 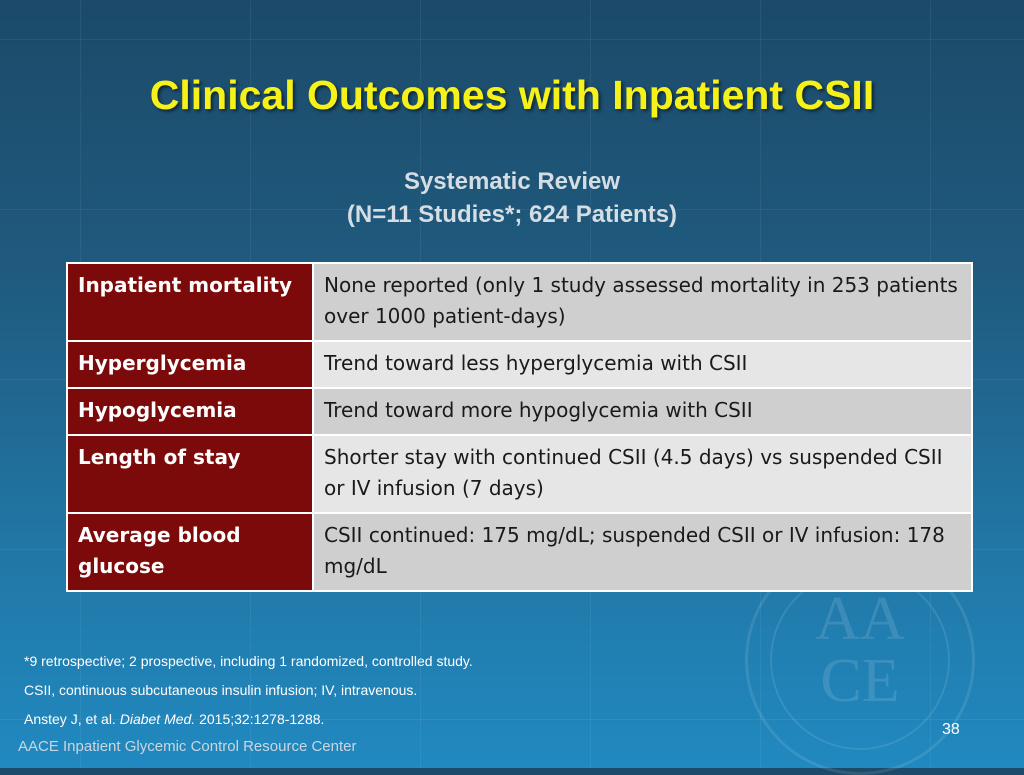 What do you see at coordinates (512, 214) in the screenshot?
I see `subtitle-counts: (N=11 Studies*; 624 Patients)` at bounding box center [512, 214].